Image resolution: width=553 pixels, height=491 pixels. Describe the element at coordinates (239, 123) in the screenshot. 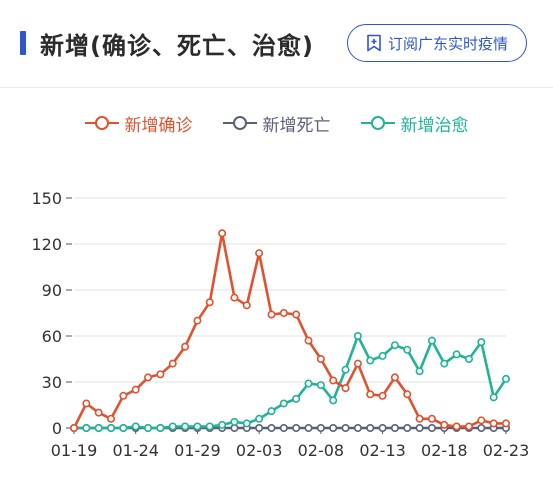

I see `legend-marker-deaths` at that location.